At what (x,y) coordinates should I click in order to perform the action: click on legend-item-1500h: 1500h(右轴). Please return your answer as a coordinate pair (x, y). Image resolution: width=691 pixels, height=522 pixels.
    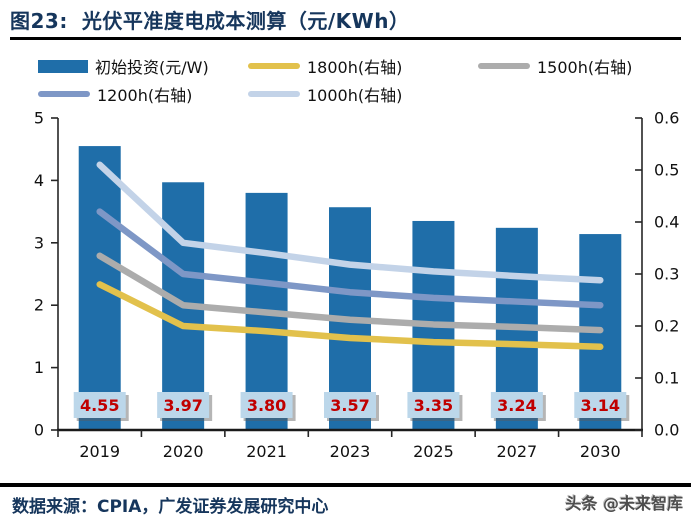
    Looking at the image, I should click on (555, 67).